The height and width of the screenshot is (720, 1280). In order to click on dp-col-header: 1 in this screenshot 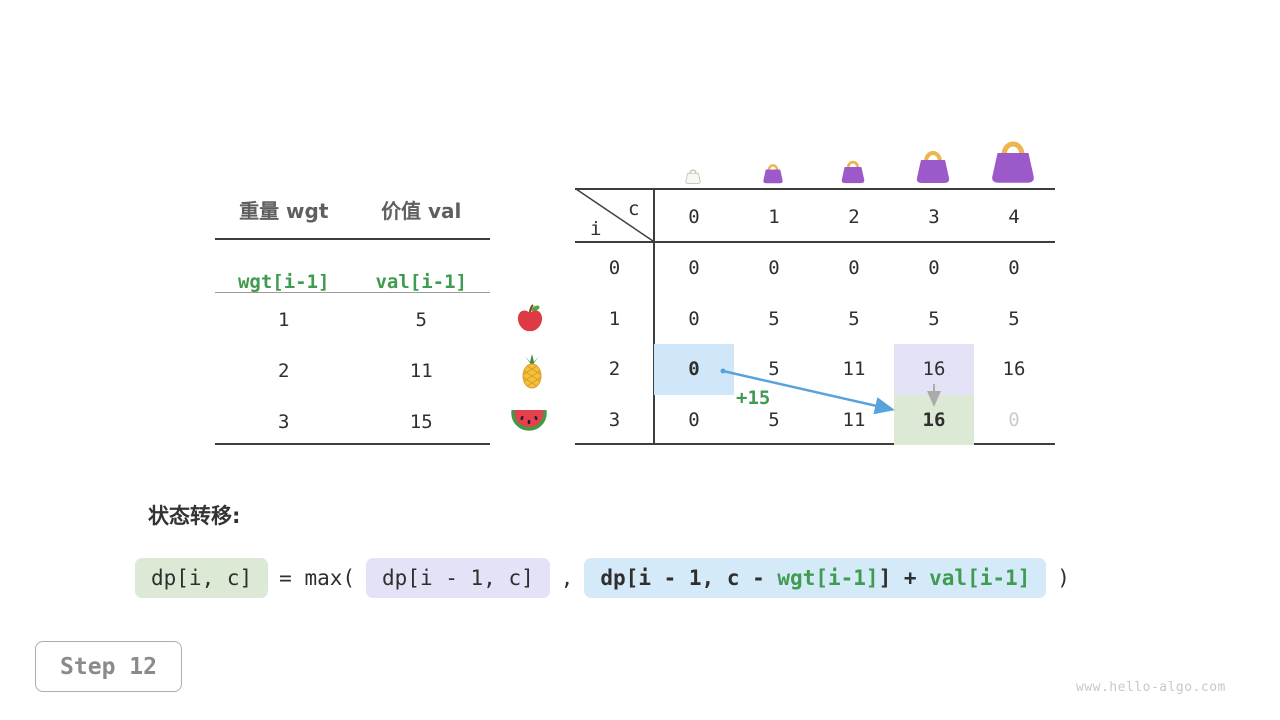, I will do `click(774, 217)`.